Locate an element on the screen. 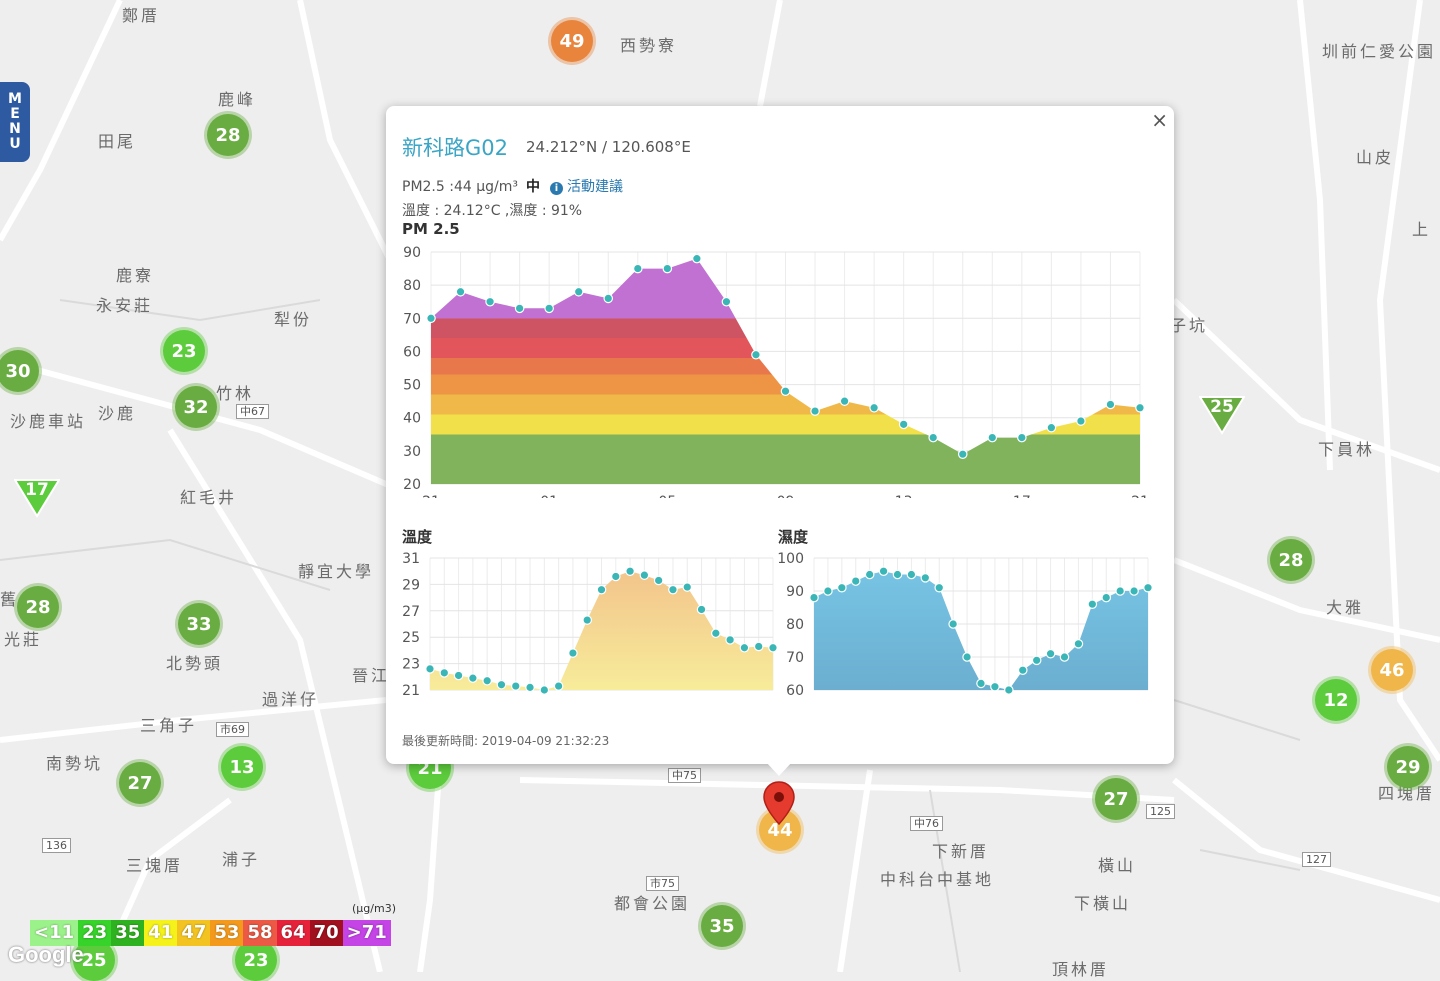 The width and height of the screenshot is (1440, 981). menu-toggle-button: M E N U is located at coordinates (15, 122).